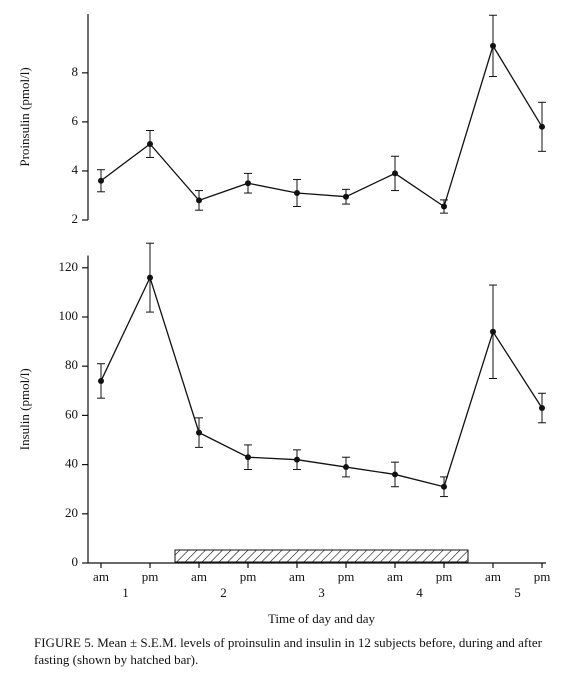  Describe the element at coordinates (75, 218) in the screenshot. I see `y-tick-label: 2` at that location.